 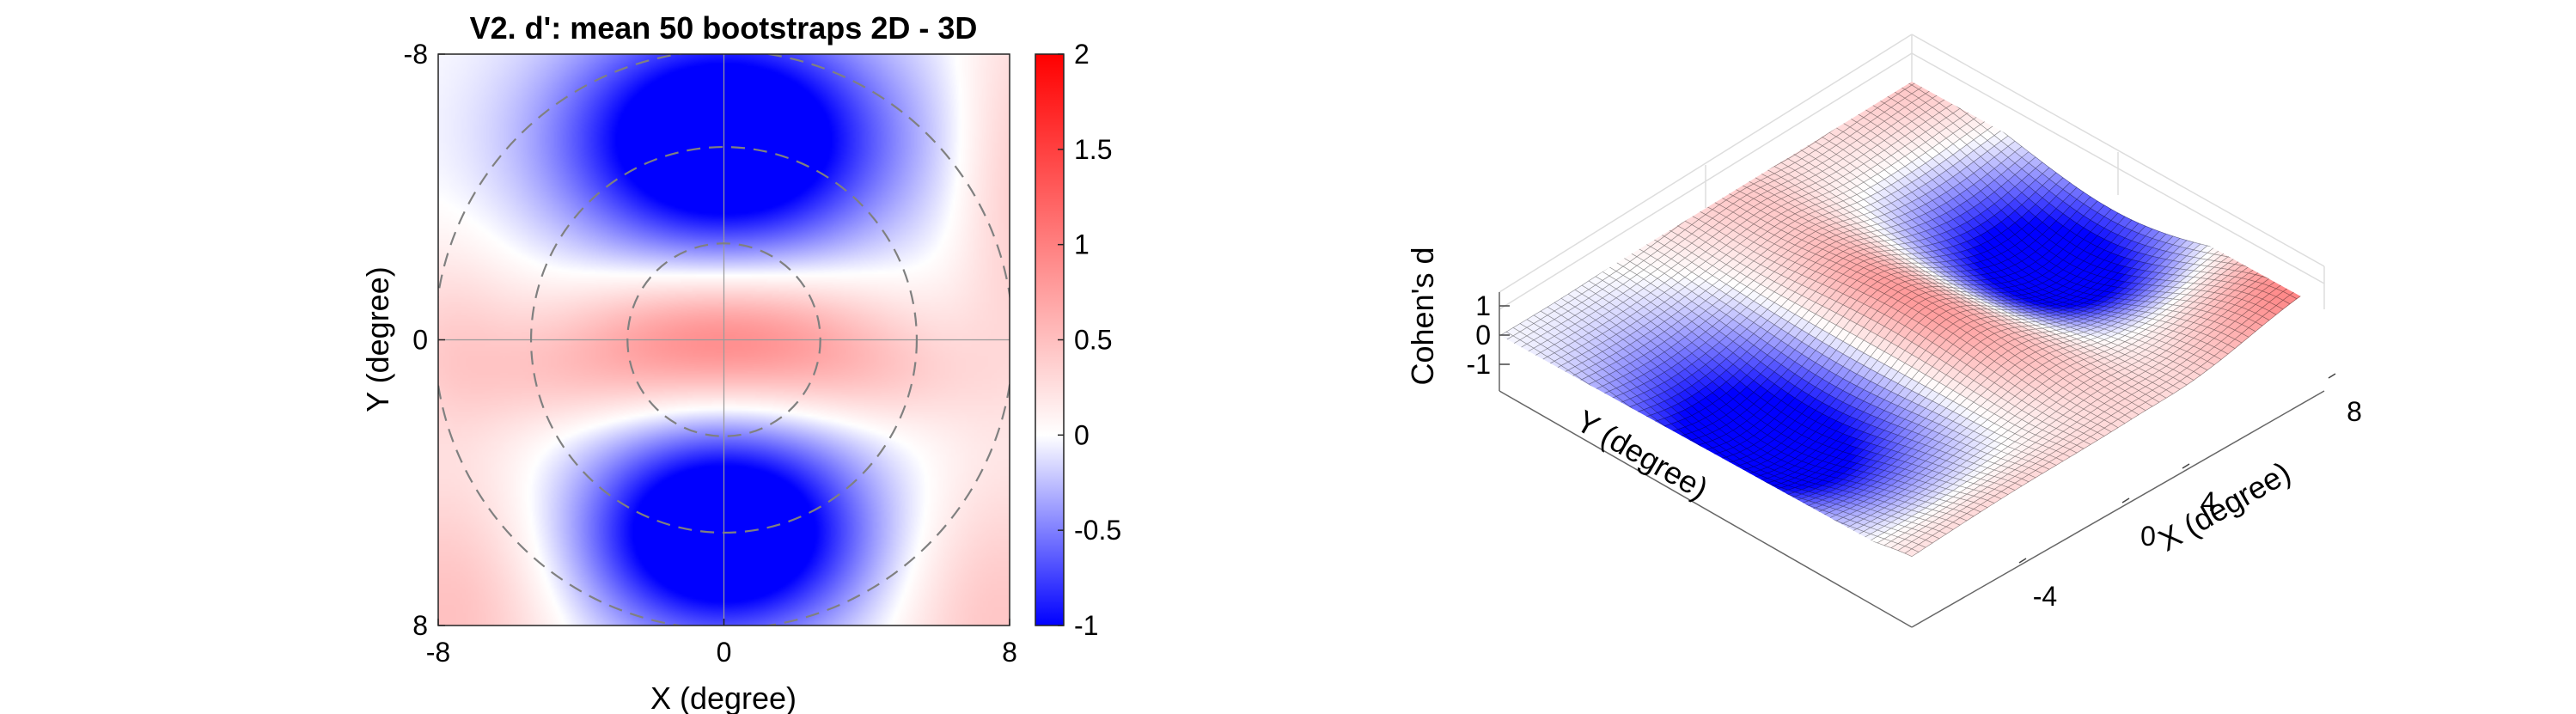 I want to click on x-tick-label: 8, so click(x=1009, y=652).